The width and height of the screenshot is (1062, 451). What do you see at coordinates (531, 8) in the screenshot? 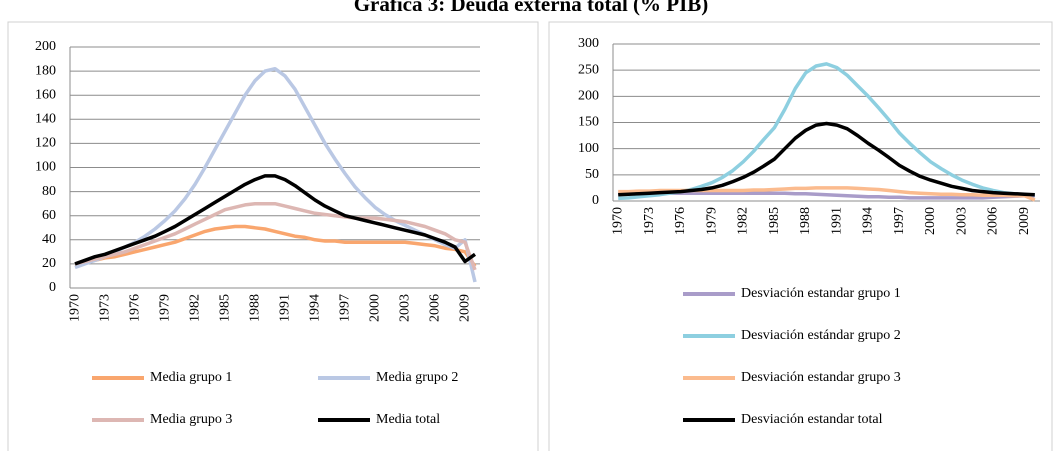
I see `page-title: Gráfica 3: Deuda externa total (% PIB)` at bounding box center [531, 8].